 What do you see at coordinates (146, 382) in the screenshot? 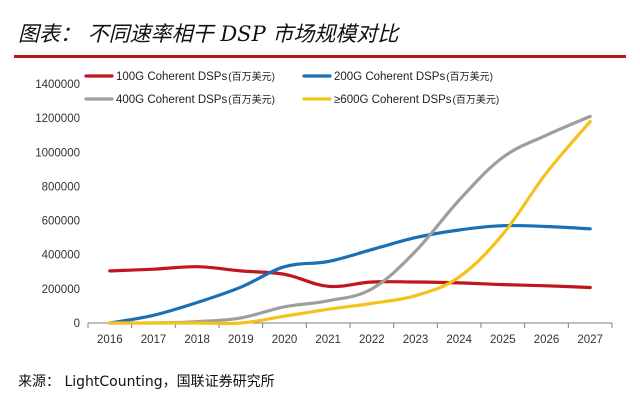
I see `source-note: 来源： LightCounting，国联证券研究所` at bounding box center [146, 382].